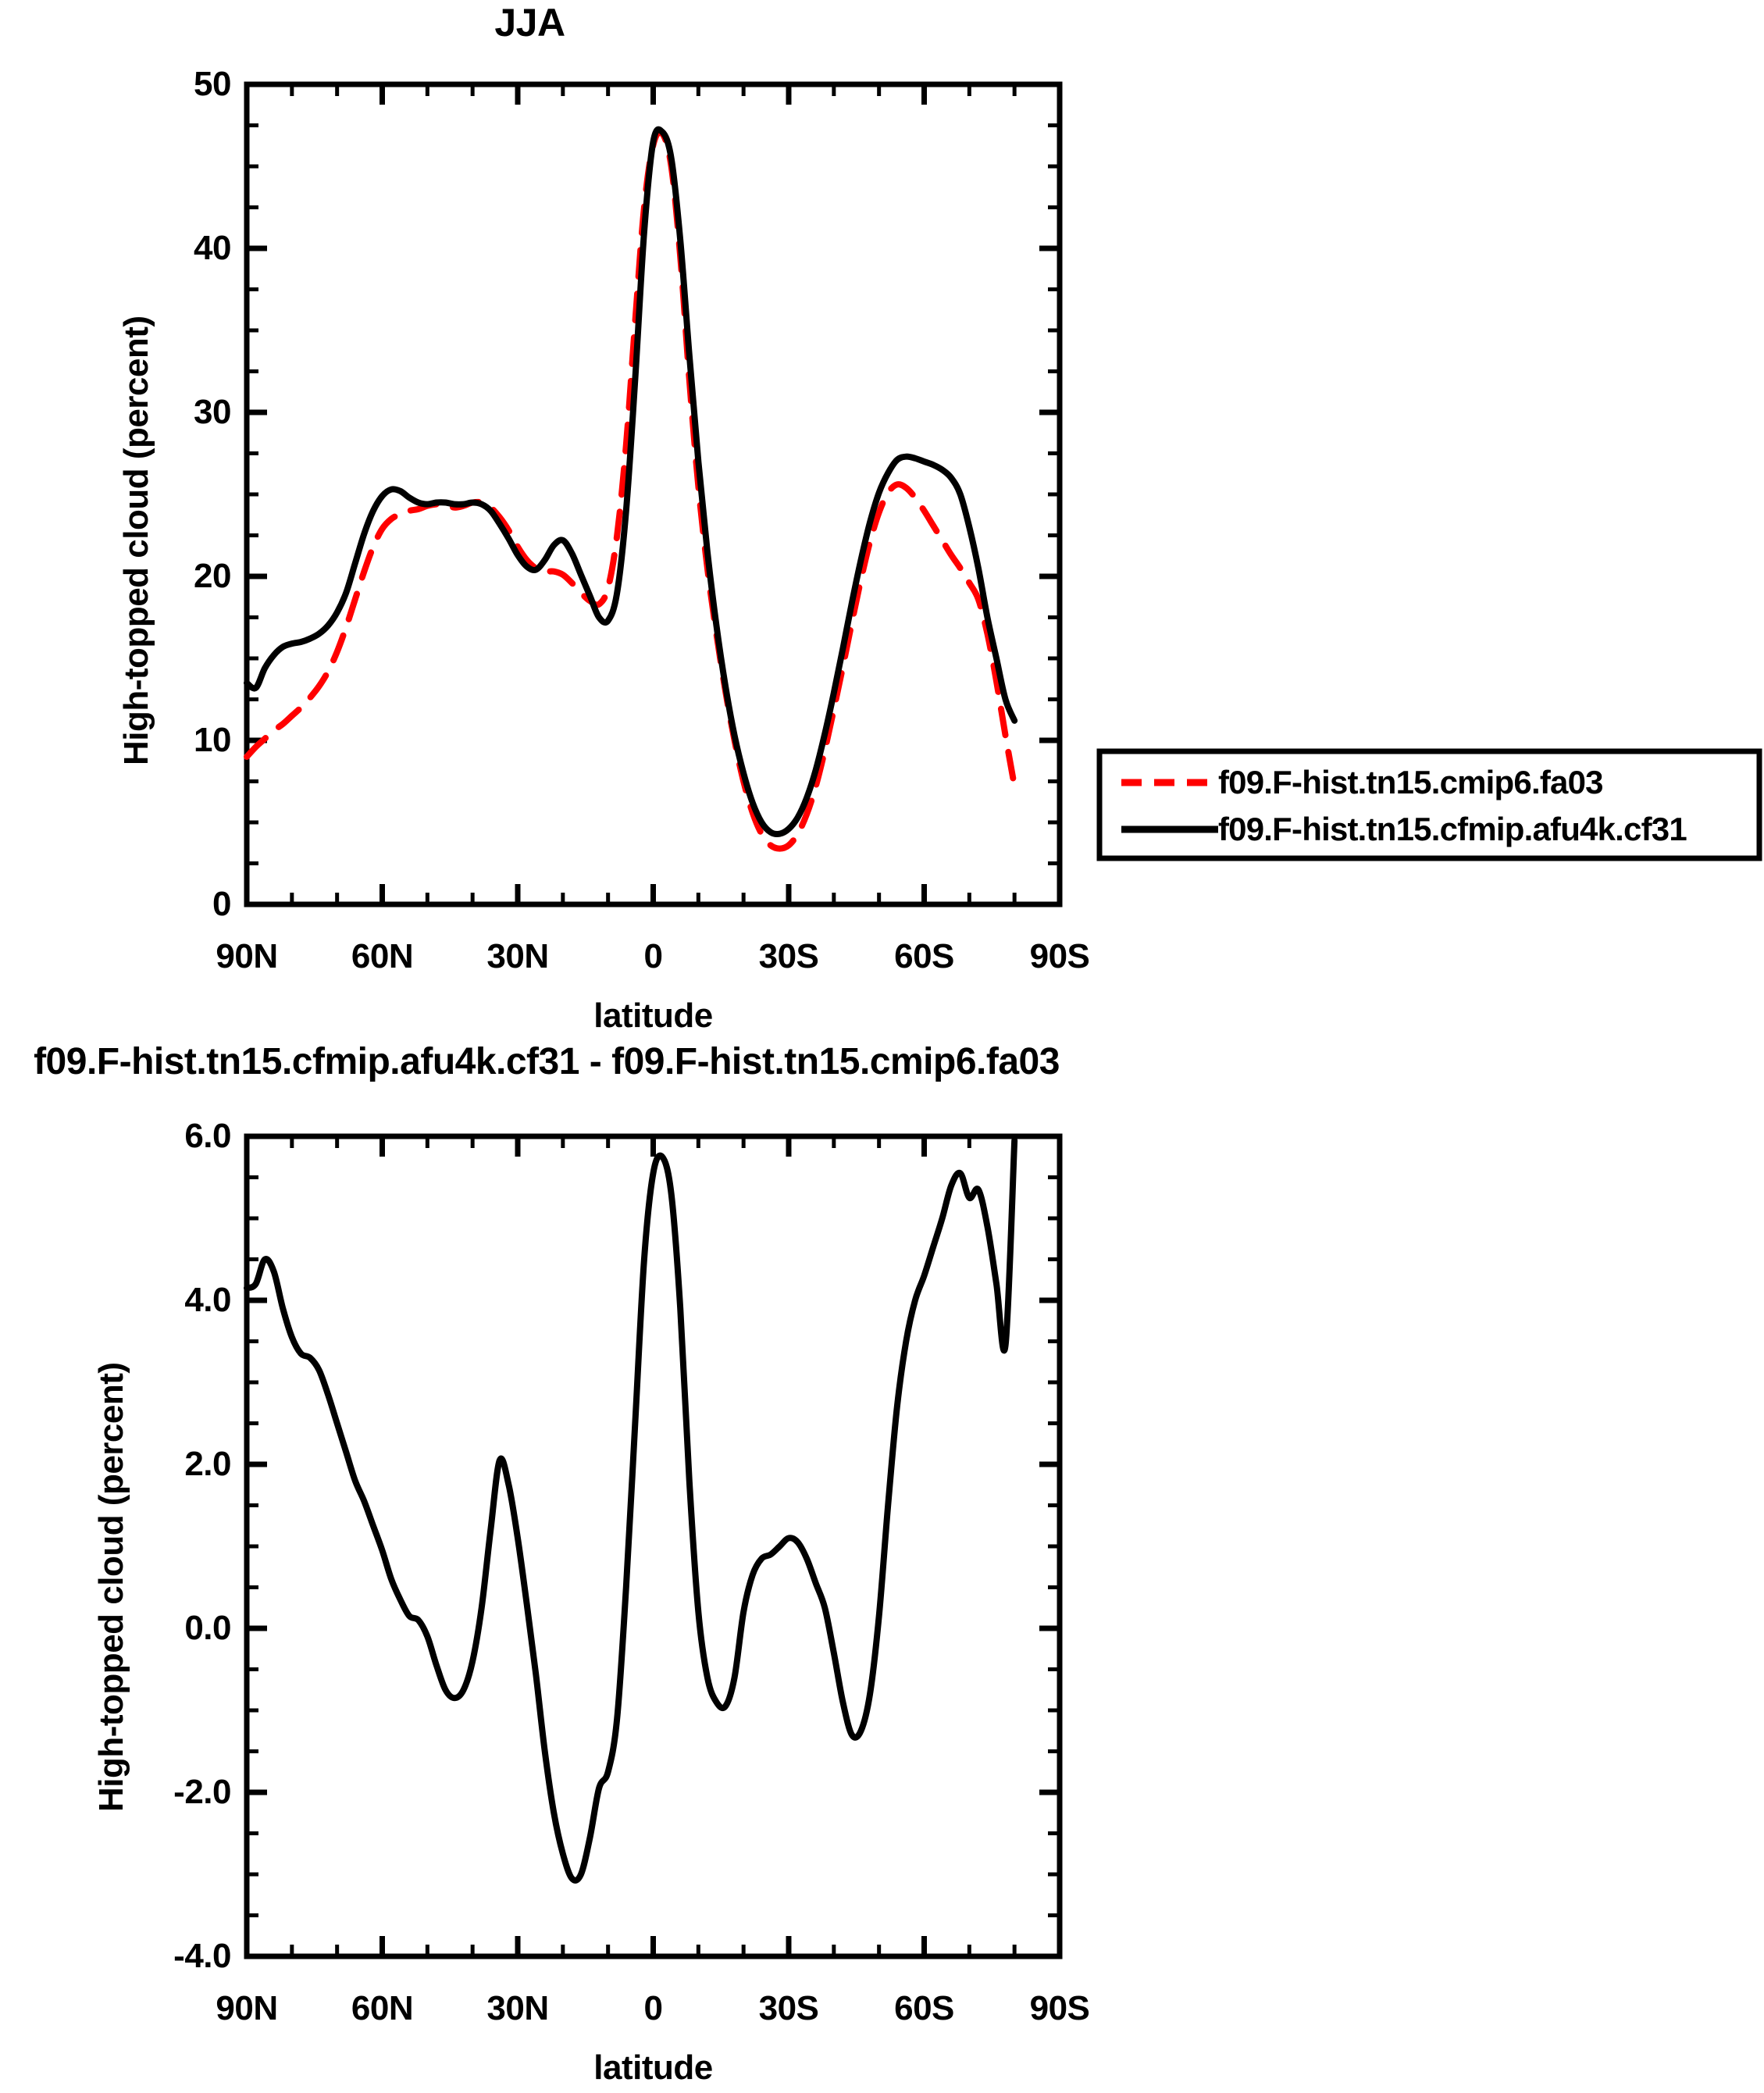 The image size is (1764, 2093). Describe the element at coordinates (212, 248) in the screenshot. I see `y-tick-label-40: 40` at that location.